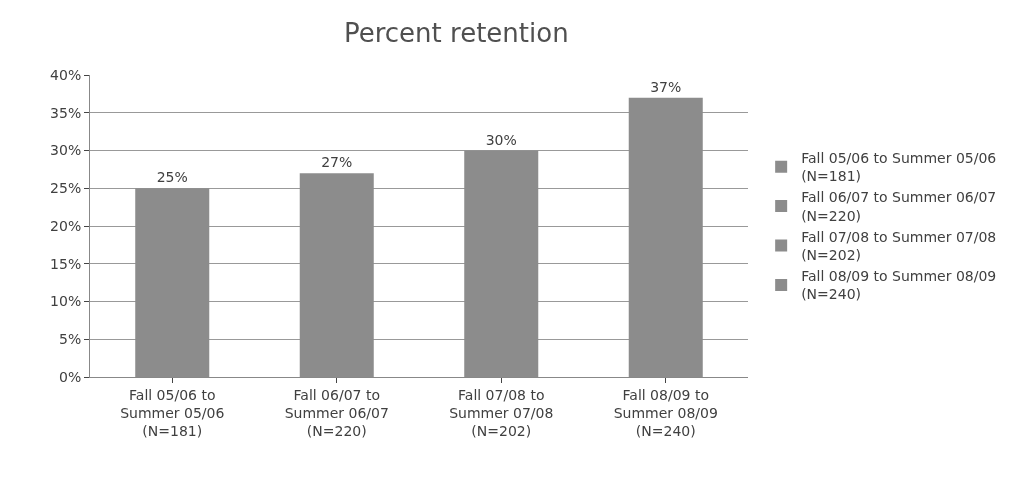  What do you see at coordinates (66, 188) in the screenshot?
I see `y-tick-label: 25%` at bounding box center [66, 188].